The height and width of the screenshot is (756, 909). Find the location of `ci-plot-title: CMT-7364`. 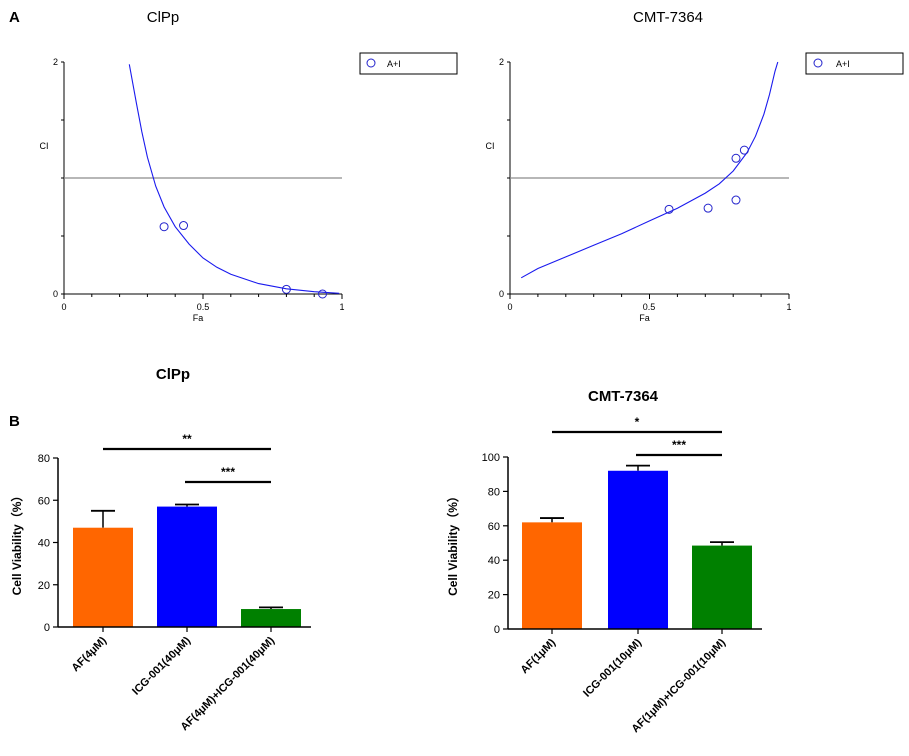

ci-plot-title: CMT-7364 is located at coordinates (668, 17).